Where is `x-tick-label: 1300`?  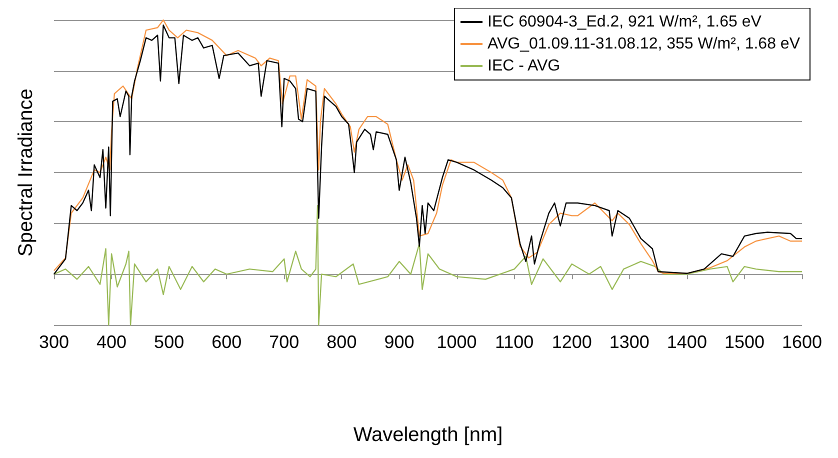 x-tick-label: 1300 is located at coordinates (629, 342).